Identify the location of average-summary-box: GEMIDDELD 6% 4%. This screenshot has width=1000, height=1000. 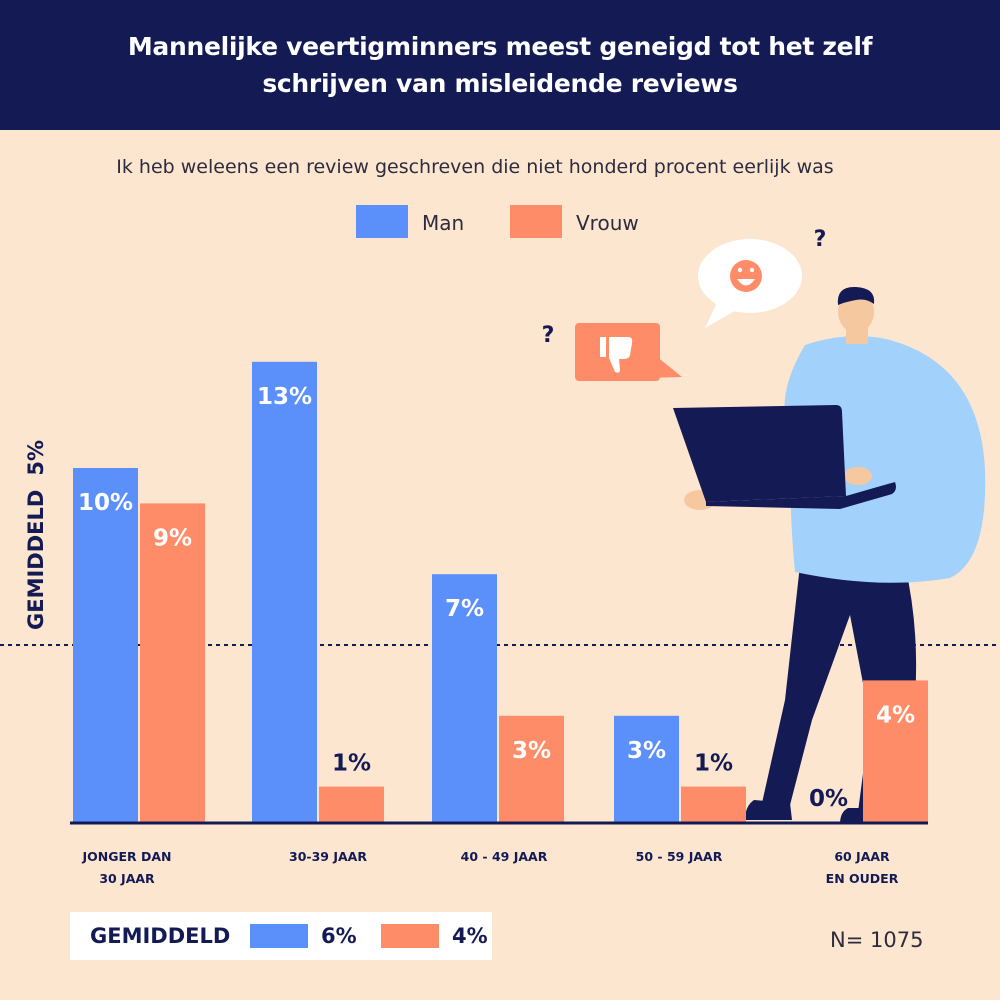
(281, 936).